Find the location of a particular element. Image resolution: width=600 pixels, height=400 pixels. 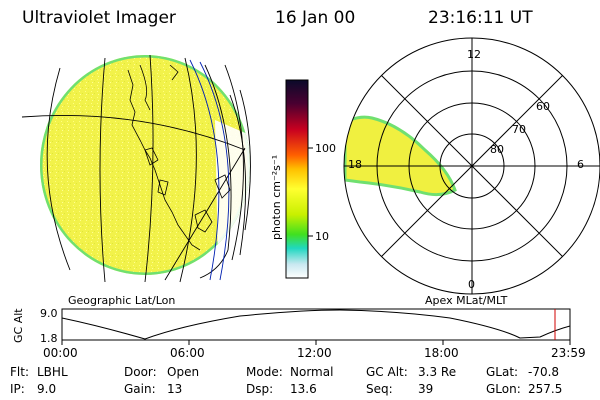

mlt-label-18: 18 is located at coordinates (355, 164).